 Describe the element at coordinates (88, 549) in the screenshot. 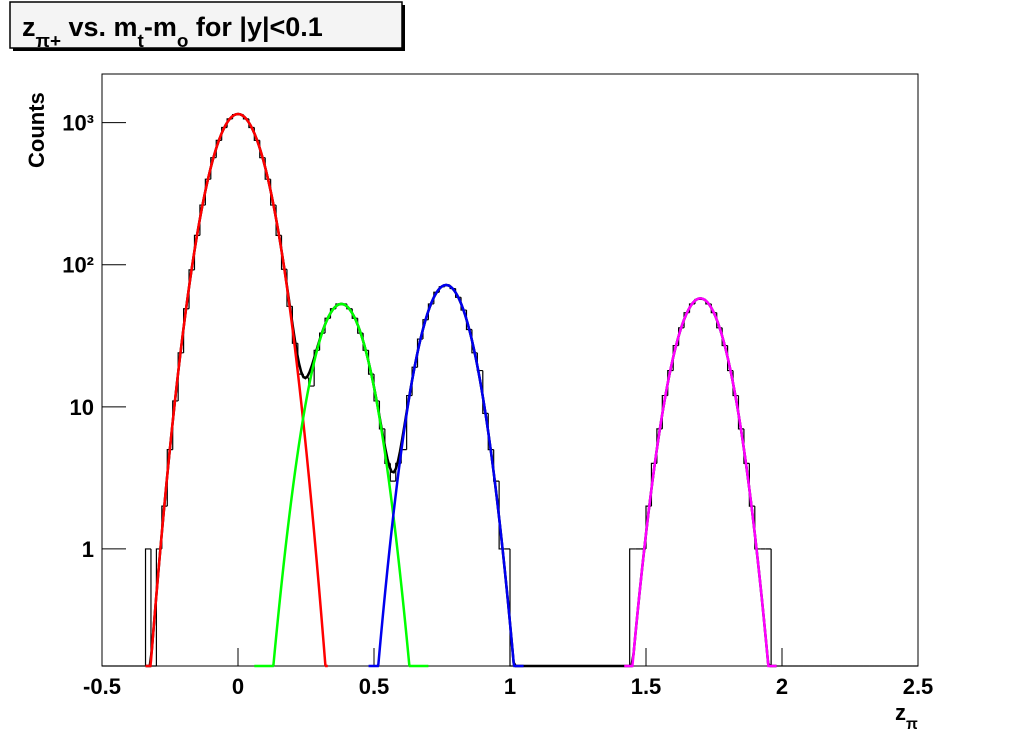

I see `y-tick-label: 1` at that location.